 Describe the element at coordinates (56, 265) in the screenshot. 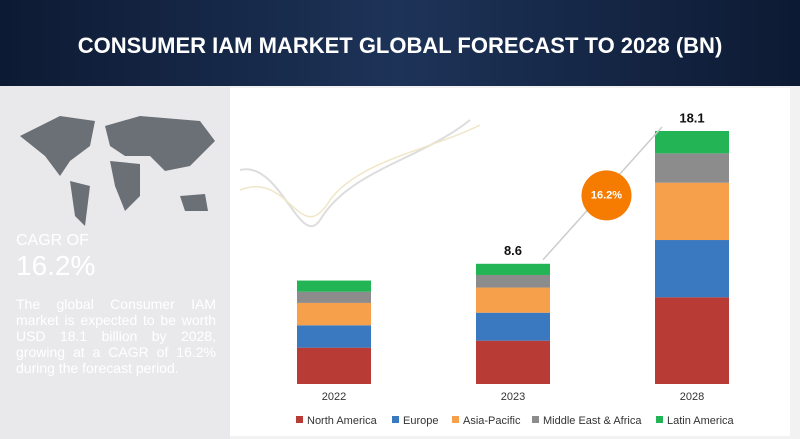

I see `cagr-value: 16.2%` at that location.